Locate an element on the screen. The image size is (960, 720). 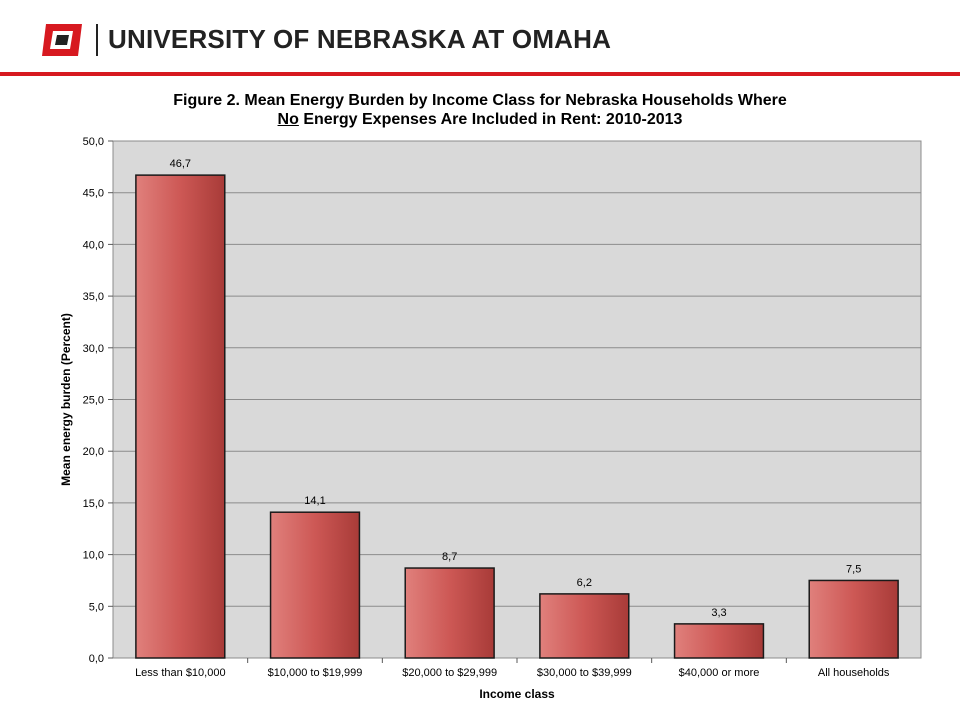
uno-o-logo-icon is located at coordinates (62, 40).